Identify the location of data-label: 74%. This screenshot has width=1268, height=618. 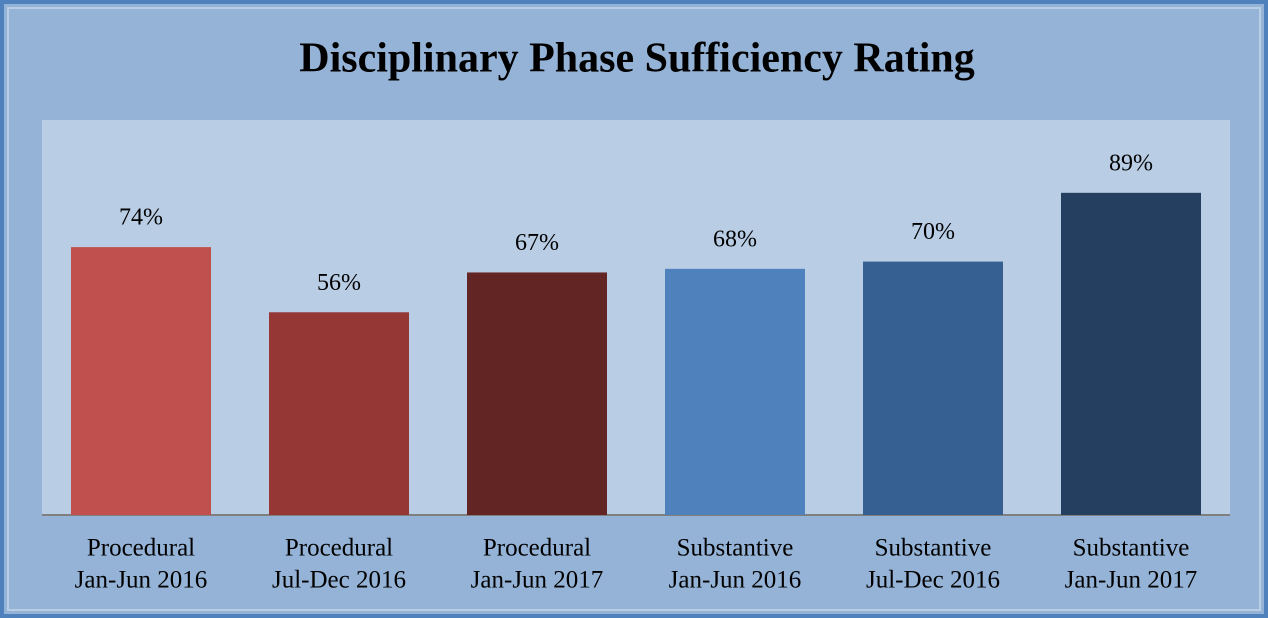
(141, 218).